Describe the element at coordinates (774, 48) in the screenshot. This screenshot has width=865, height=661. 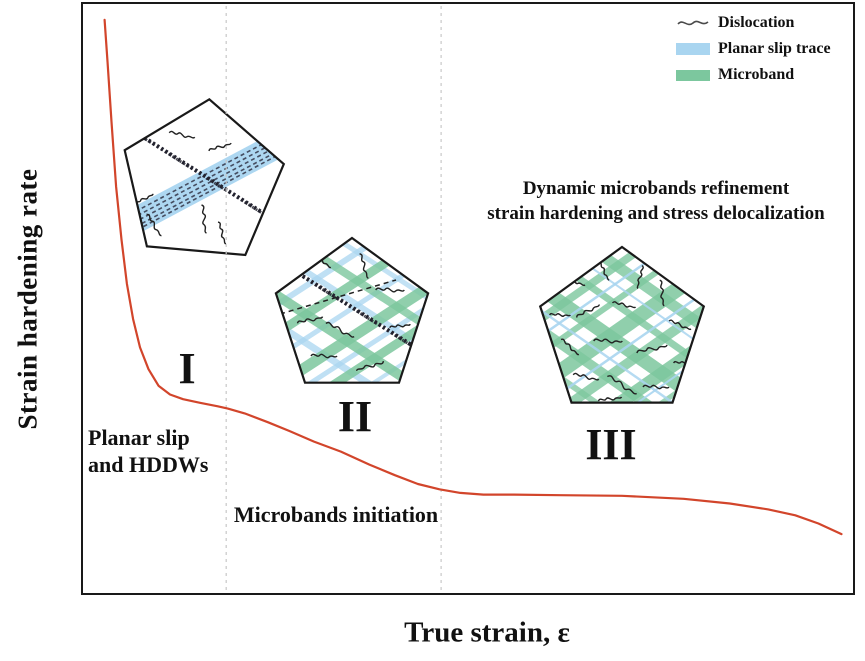
I see `legend-label-planar-slip-trace: Planar slip trace` at that location.